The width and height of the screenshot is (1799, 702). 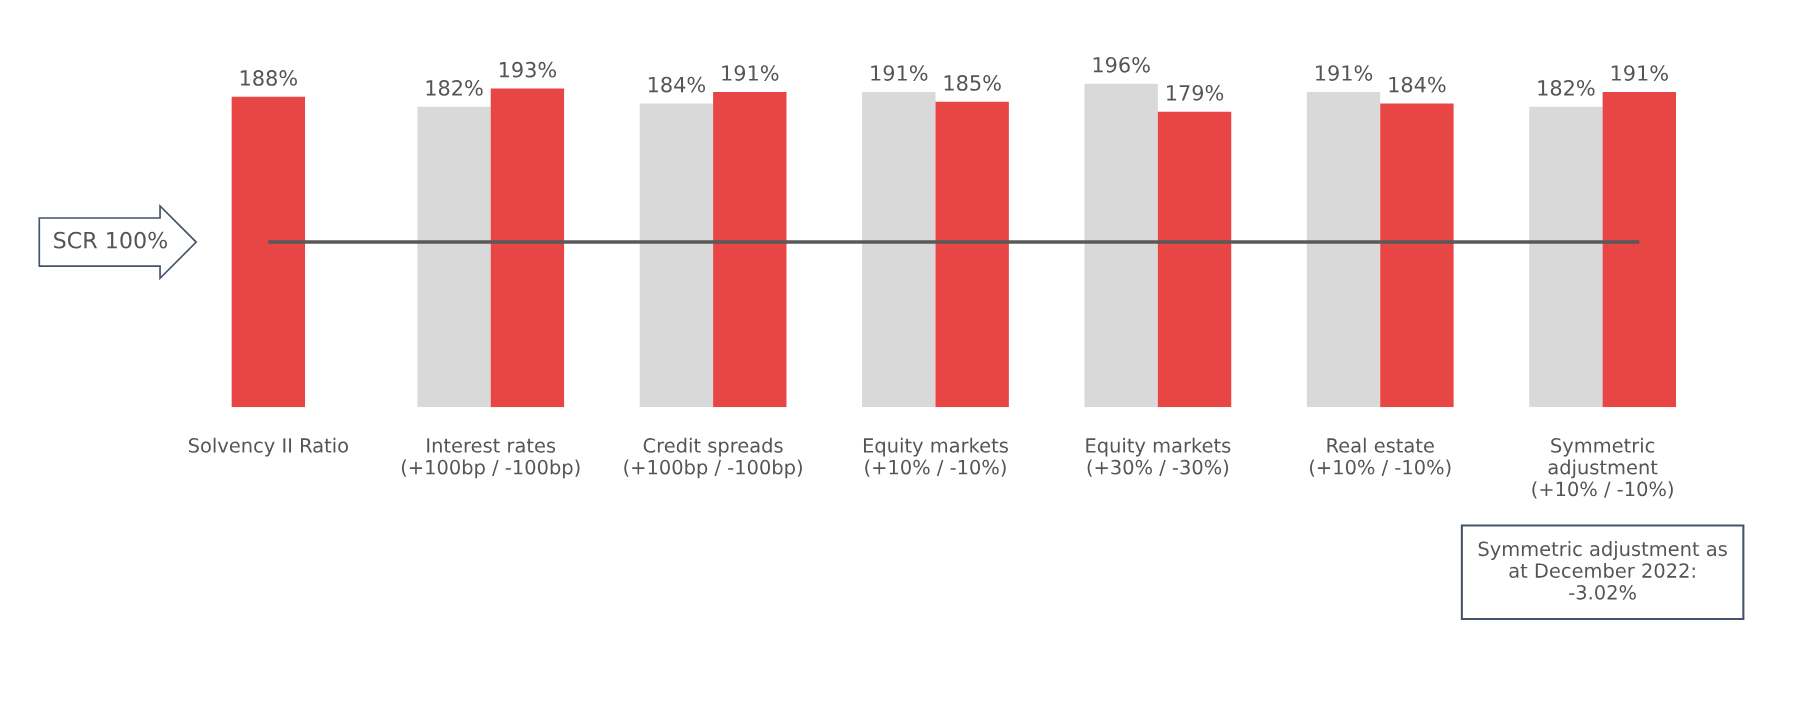 What do you see at coordinates (1195, 92) in the screenshot?
I see `data-label: 179%` at bounding box center [1195, 92].